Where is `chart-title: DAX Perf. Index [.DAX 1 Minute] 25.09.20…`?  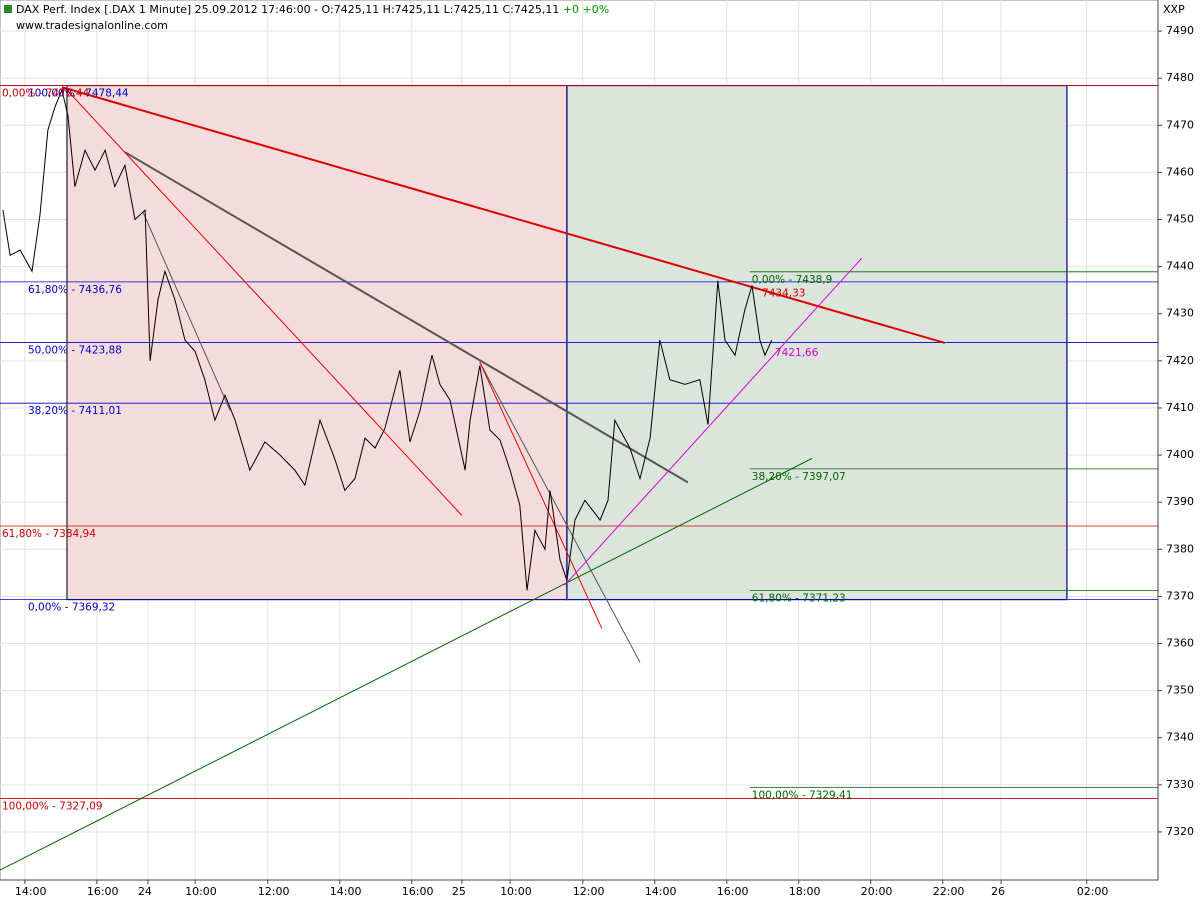 chart-title: DAX Perf. Index [.DAX 1 Minute] 25.09.20… is located at coordinates (312, 9).